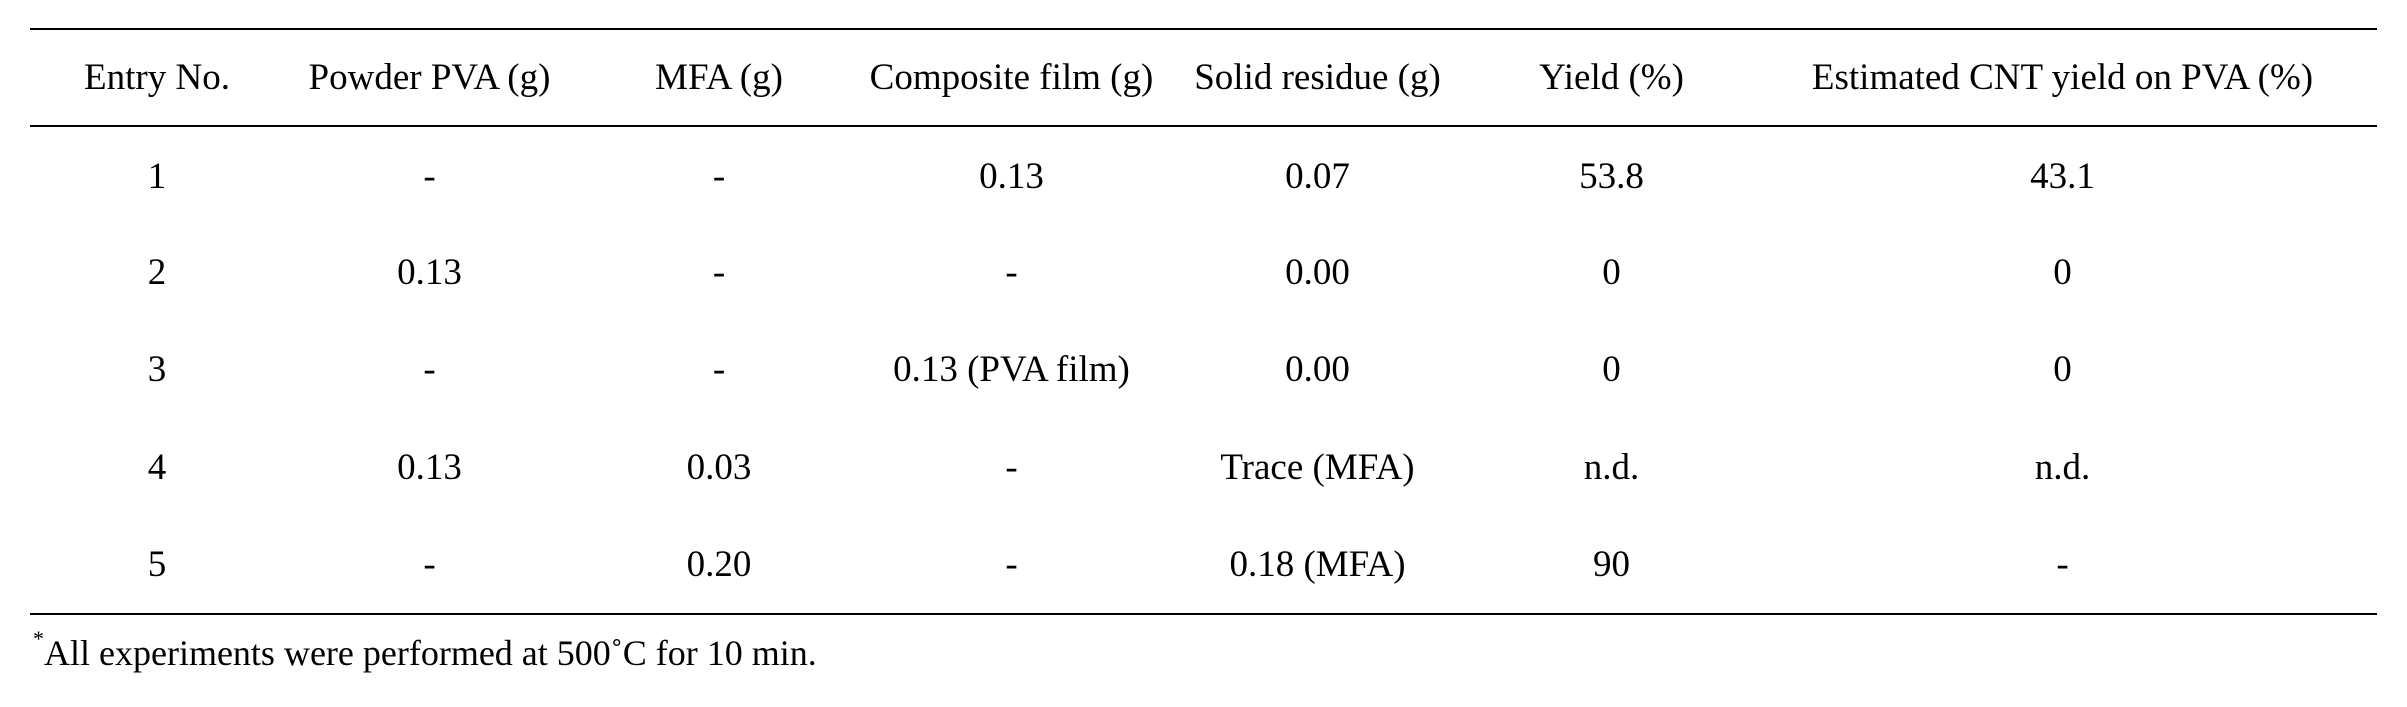 This screenshot has height=707, width=2407. I want to click on table-row: 1 - - 0.13 0.07 53.8 43.1, so click(1203, 175).